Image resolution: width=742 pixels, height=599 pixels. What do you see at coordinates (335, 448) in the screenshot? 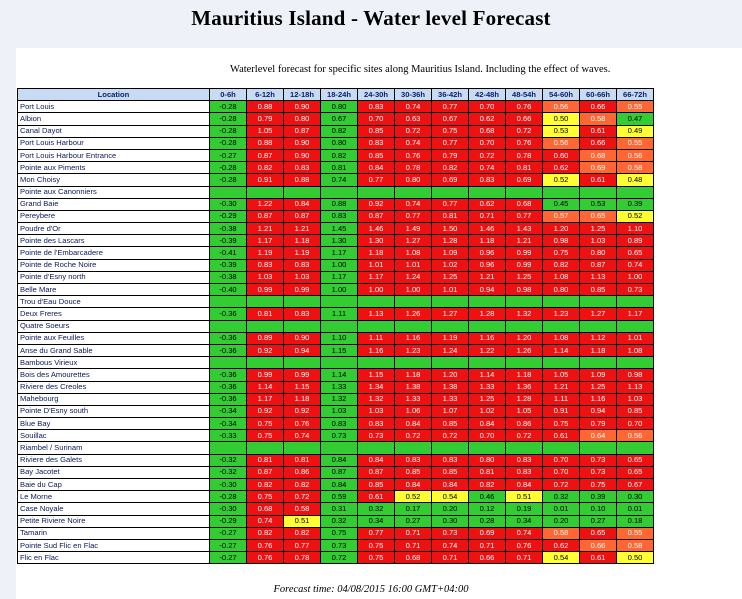
I see `table-row: Riambel / Surinam` at bounding box center [335, 448].